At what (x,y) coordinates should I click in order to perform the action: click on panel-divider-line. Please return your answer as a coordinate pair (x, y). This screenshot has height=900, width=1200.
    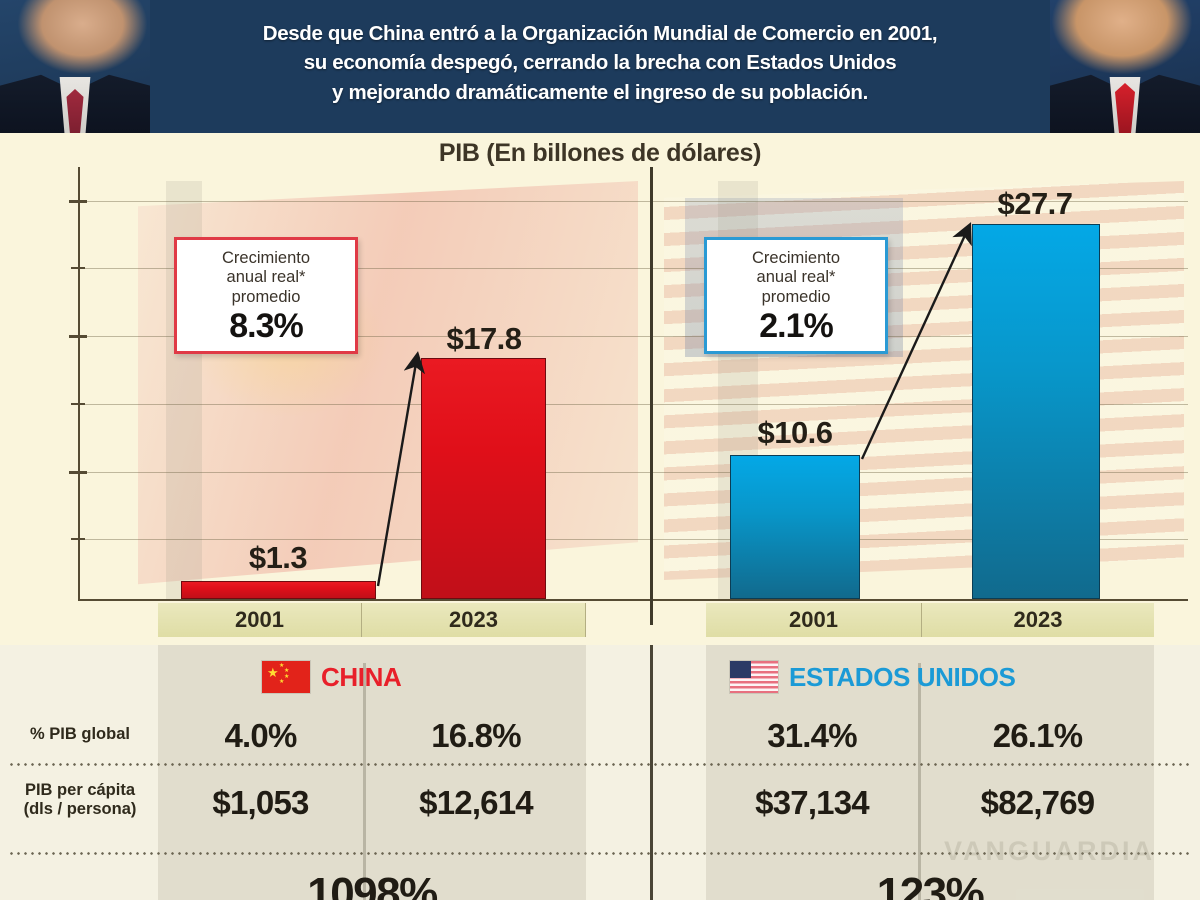
    Looking at the image, I should click on (651, 396).